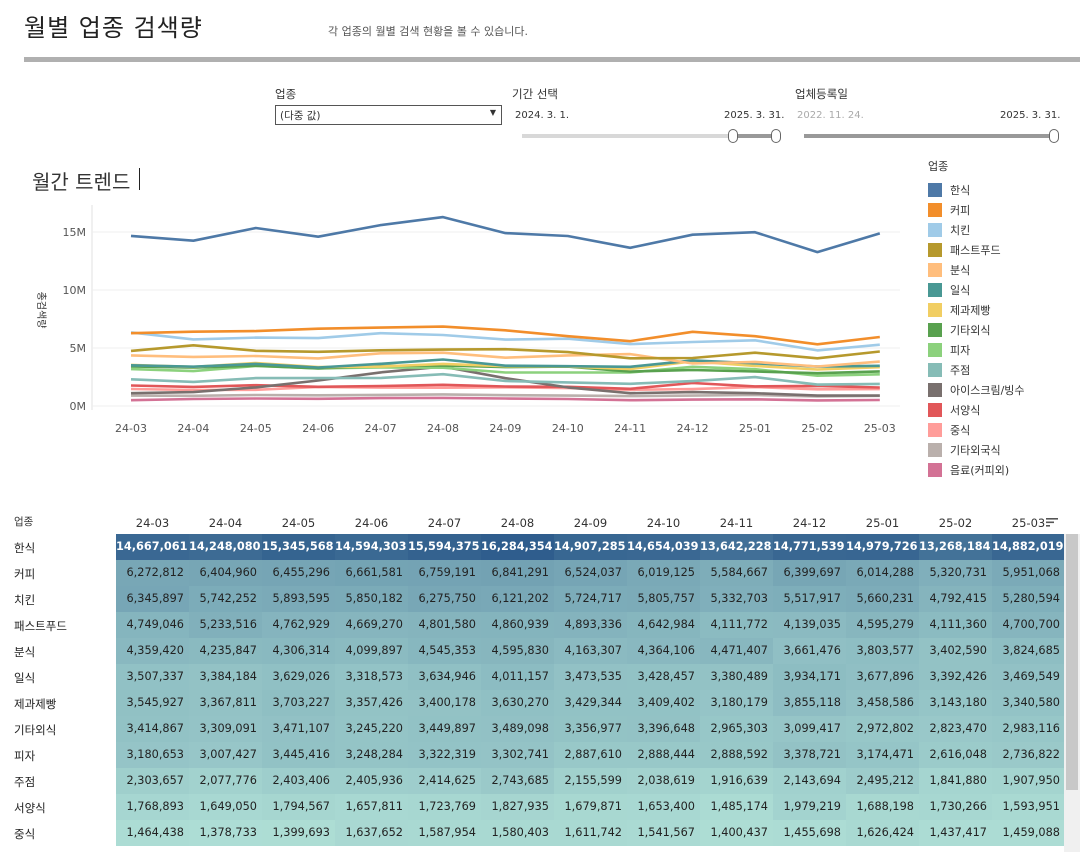 The image size is (1088, 859). I want to click on table-column-header: 24-05, so click(298, 523).